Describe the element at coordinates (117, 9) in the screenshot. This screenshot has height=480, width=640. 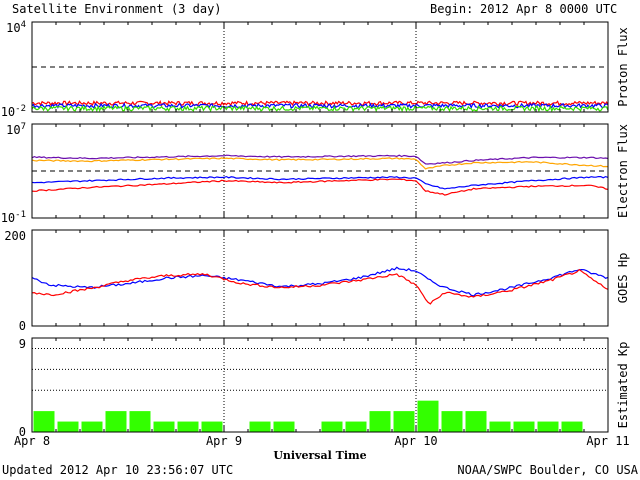
I see `chart-title: Satellite Environment (3 day)` at that location.